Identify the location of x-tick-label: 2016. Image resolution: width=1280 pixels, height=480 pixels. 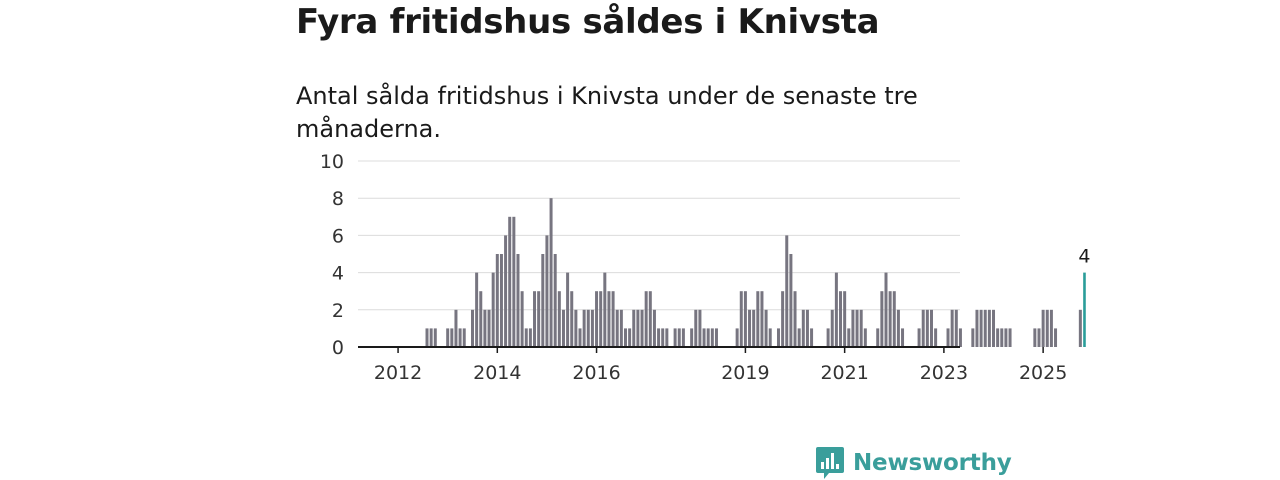
(596, 373).